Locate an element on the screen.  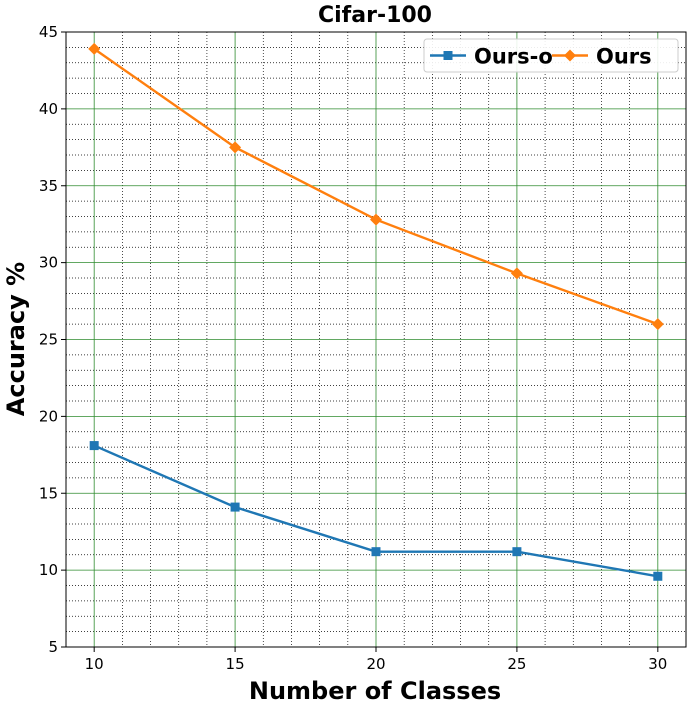
x-tick-label: 30 is located at coordinates (657, 664).